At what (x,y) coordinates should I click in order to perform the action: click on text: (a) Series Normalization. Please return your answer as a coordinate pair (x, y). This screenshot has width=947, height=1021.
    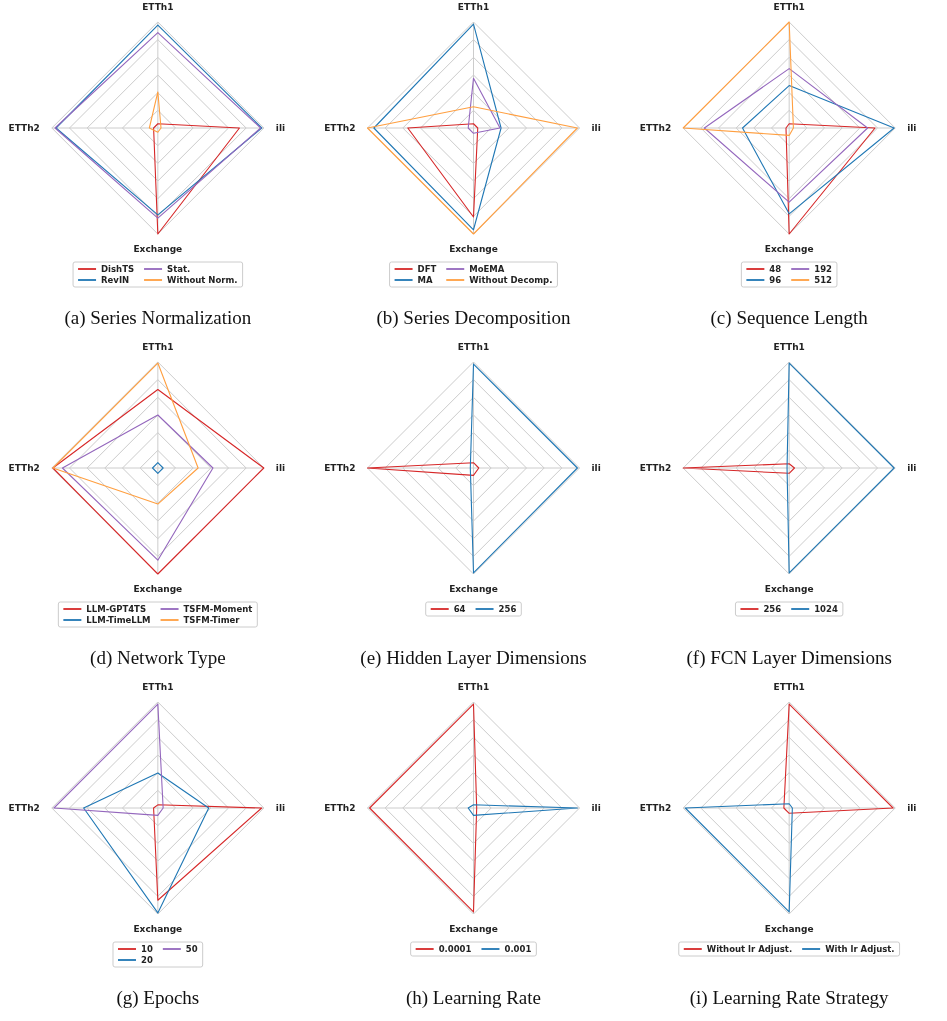
    Looking at the image, I should click on (158, 318).